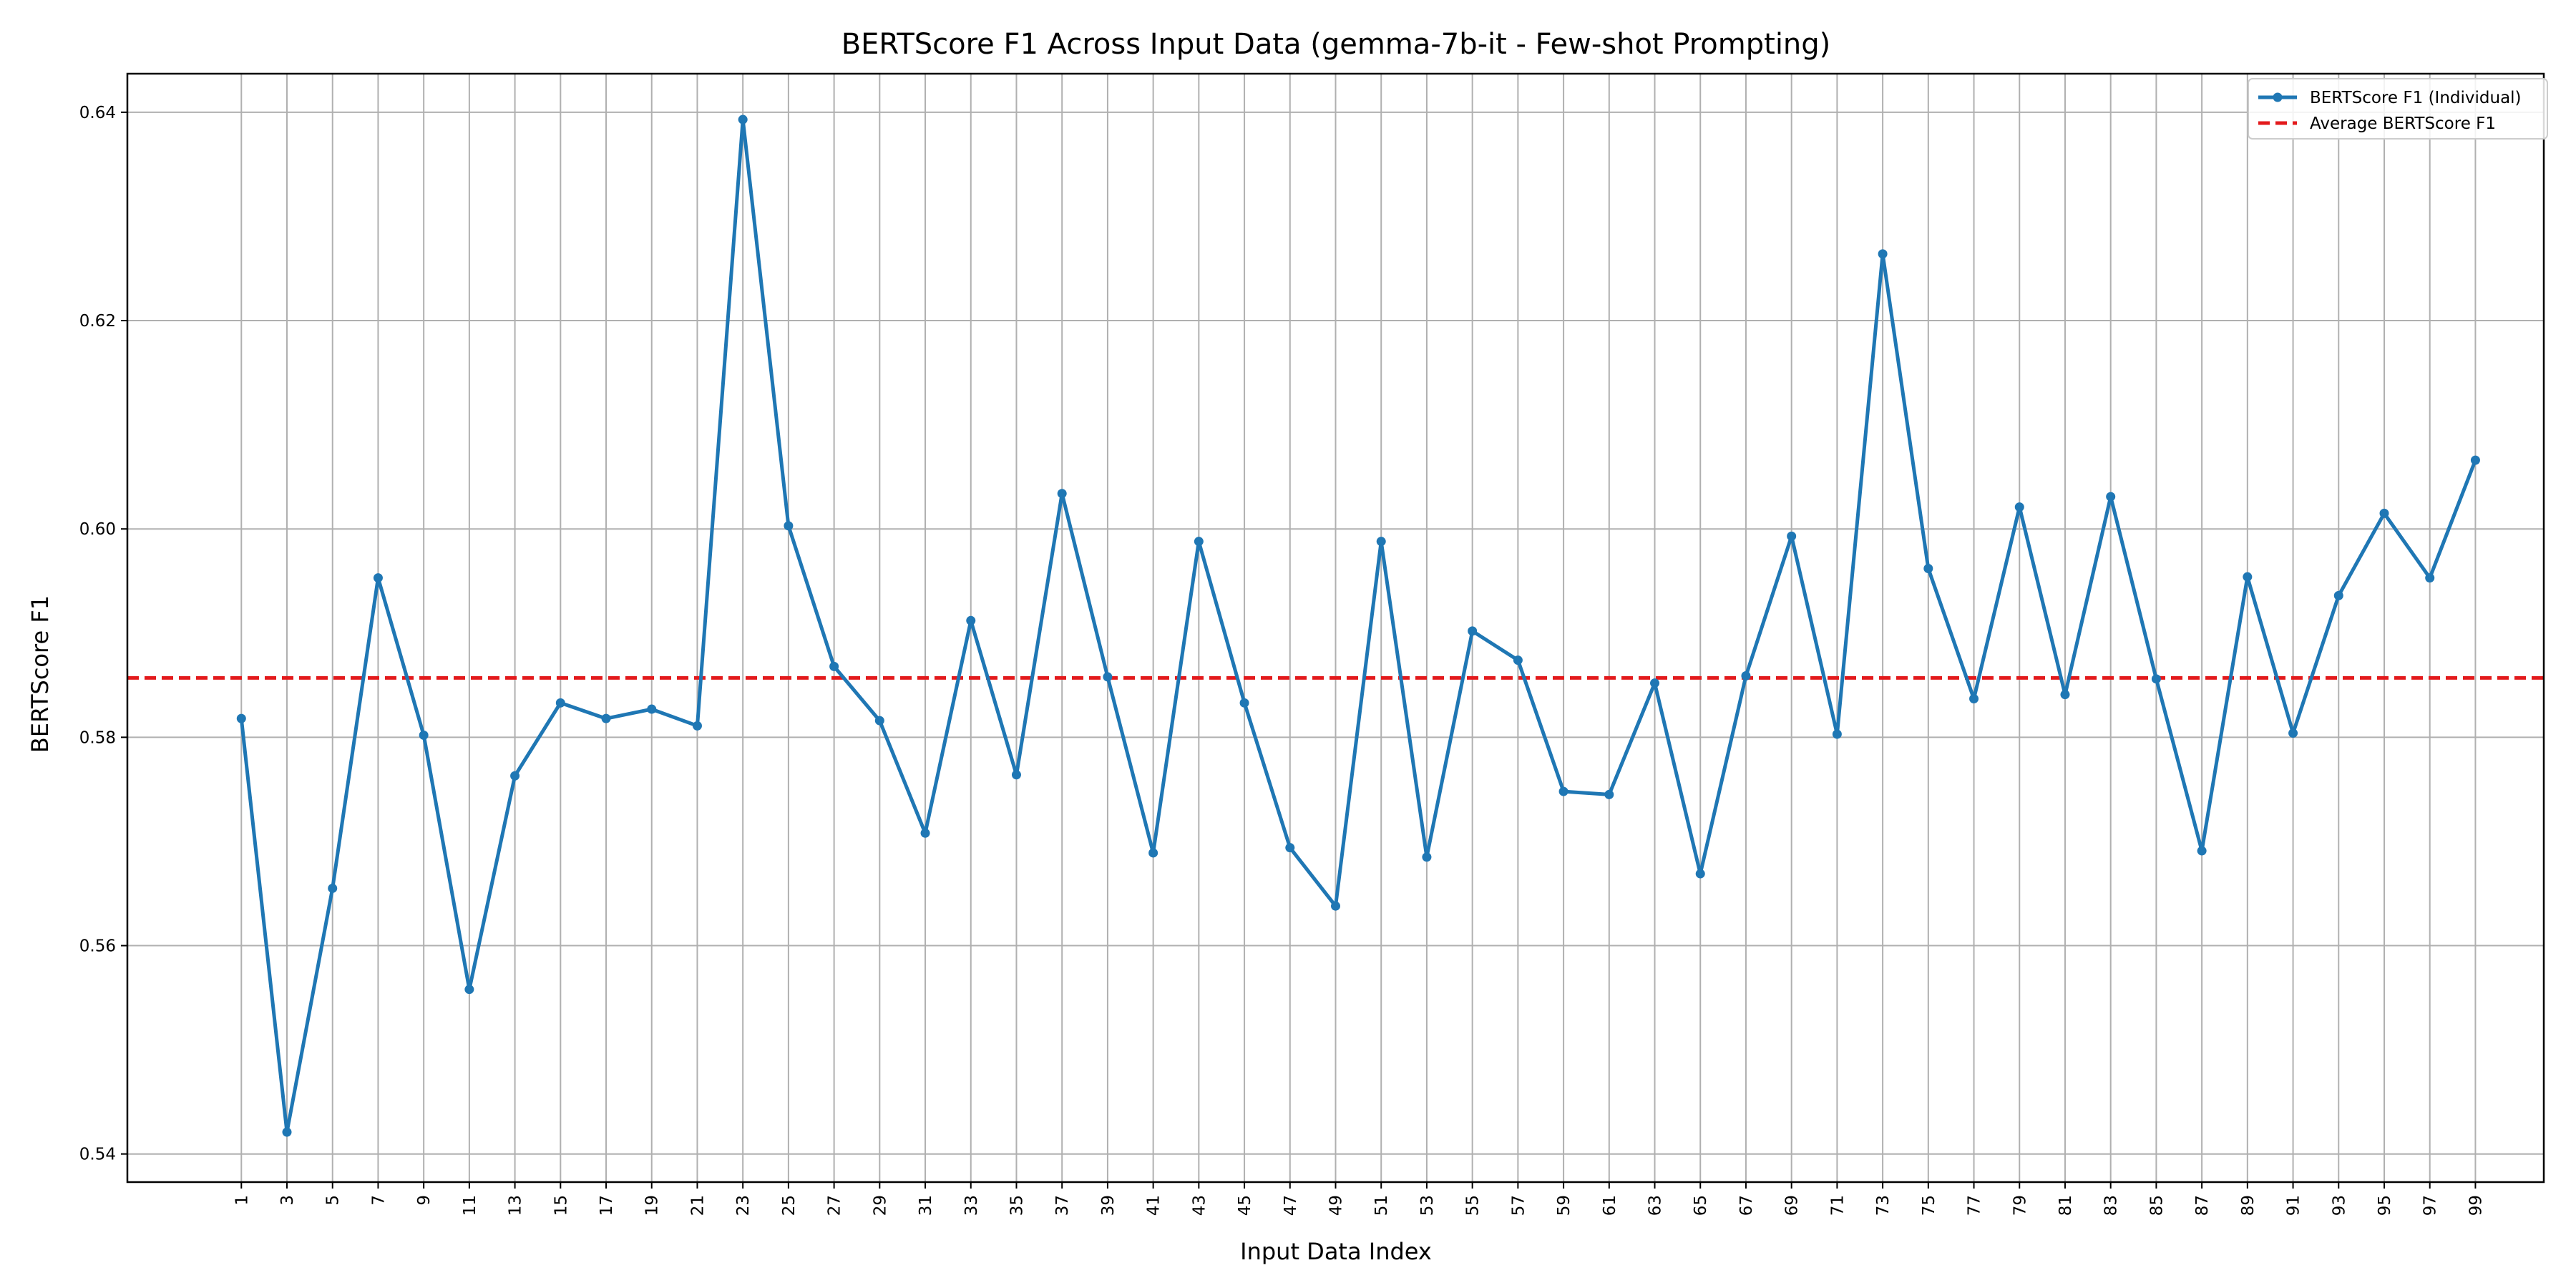  What do you see at coordinates (333, 1200) in the screenshot?
I see `x-tick-label: 5` at bounding box center [333, 1200].